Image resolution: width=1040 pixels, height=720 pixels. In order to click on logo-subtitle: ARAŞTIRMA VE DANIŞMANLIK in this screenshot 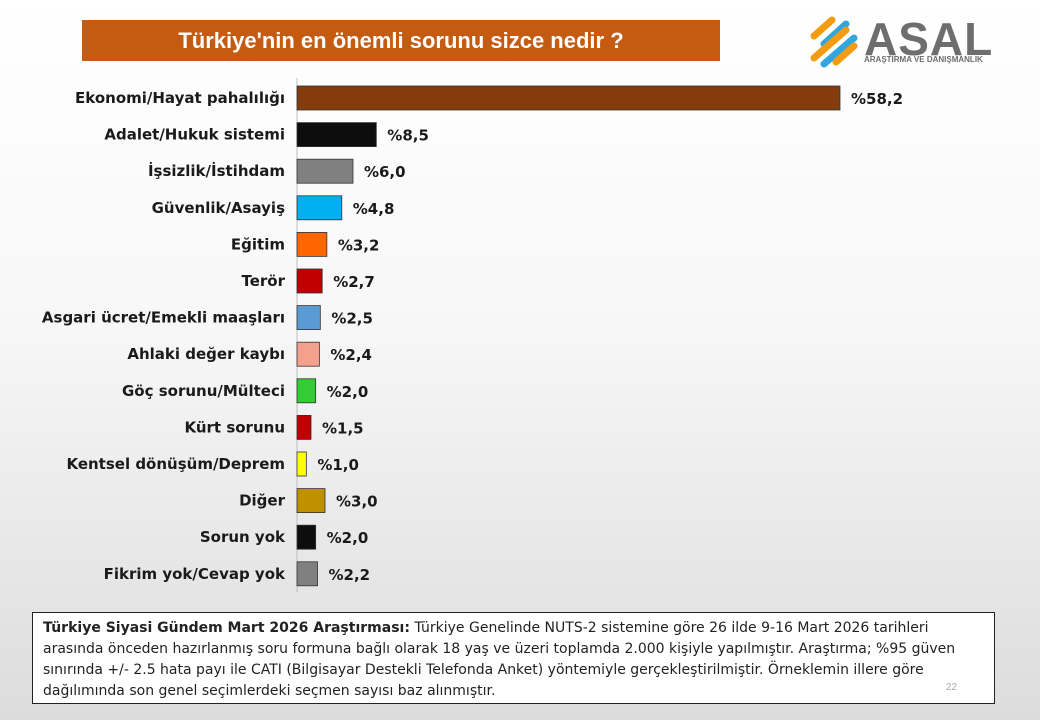, I will do `click(923, 59)`.